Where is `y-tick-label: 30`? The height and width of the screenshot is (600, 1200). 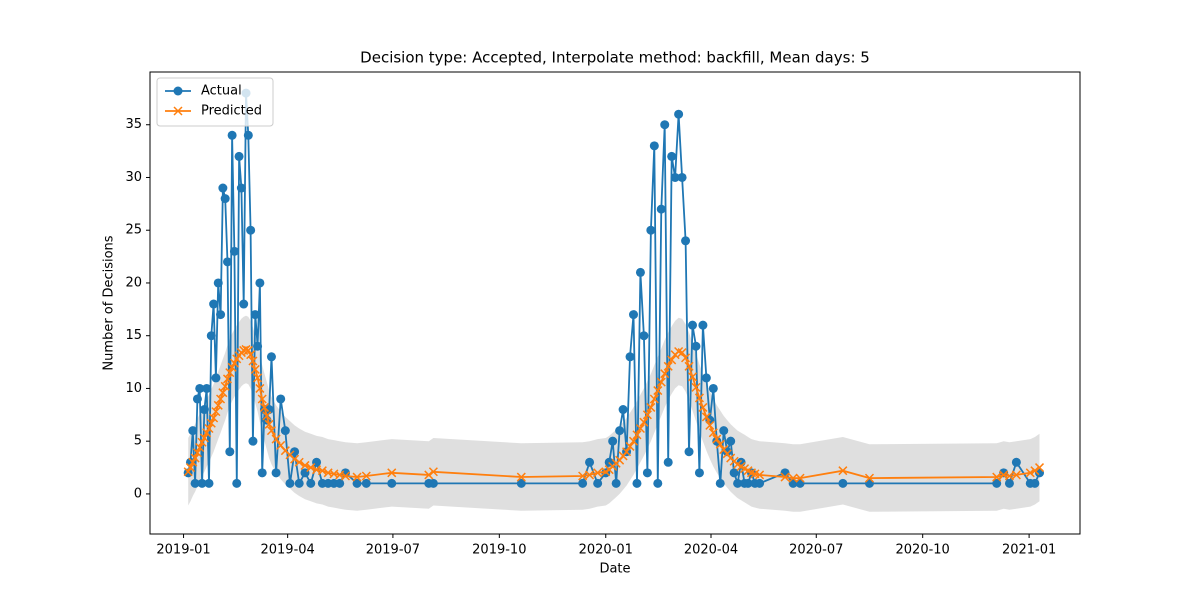 y-tick-label: 30 is located at coordinates (133, 177).